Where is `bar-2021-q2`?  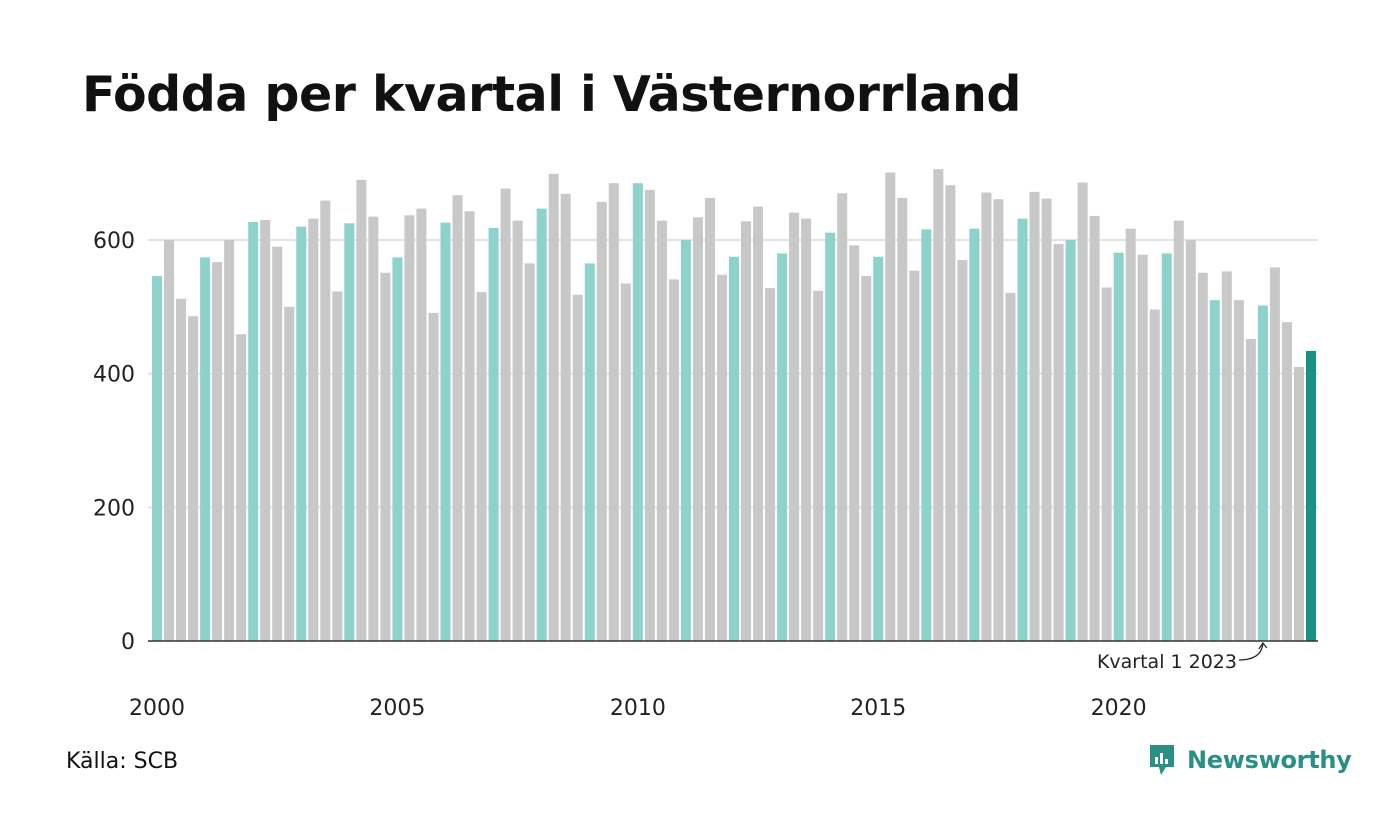
bar-2021-q2 is located at coordinates (1178, 430).